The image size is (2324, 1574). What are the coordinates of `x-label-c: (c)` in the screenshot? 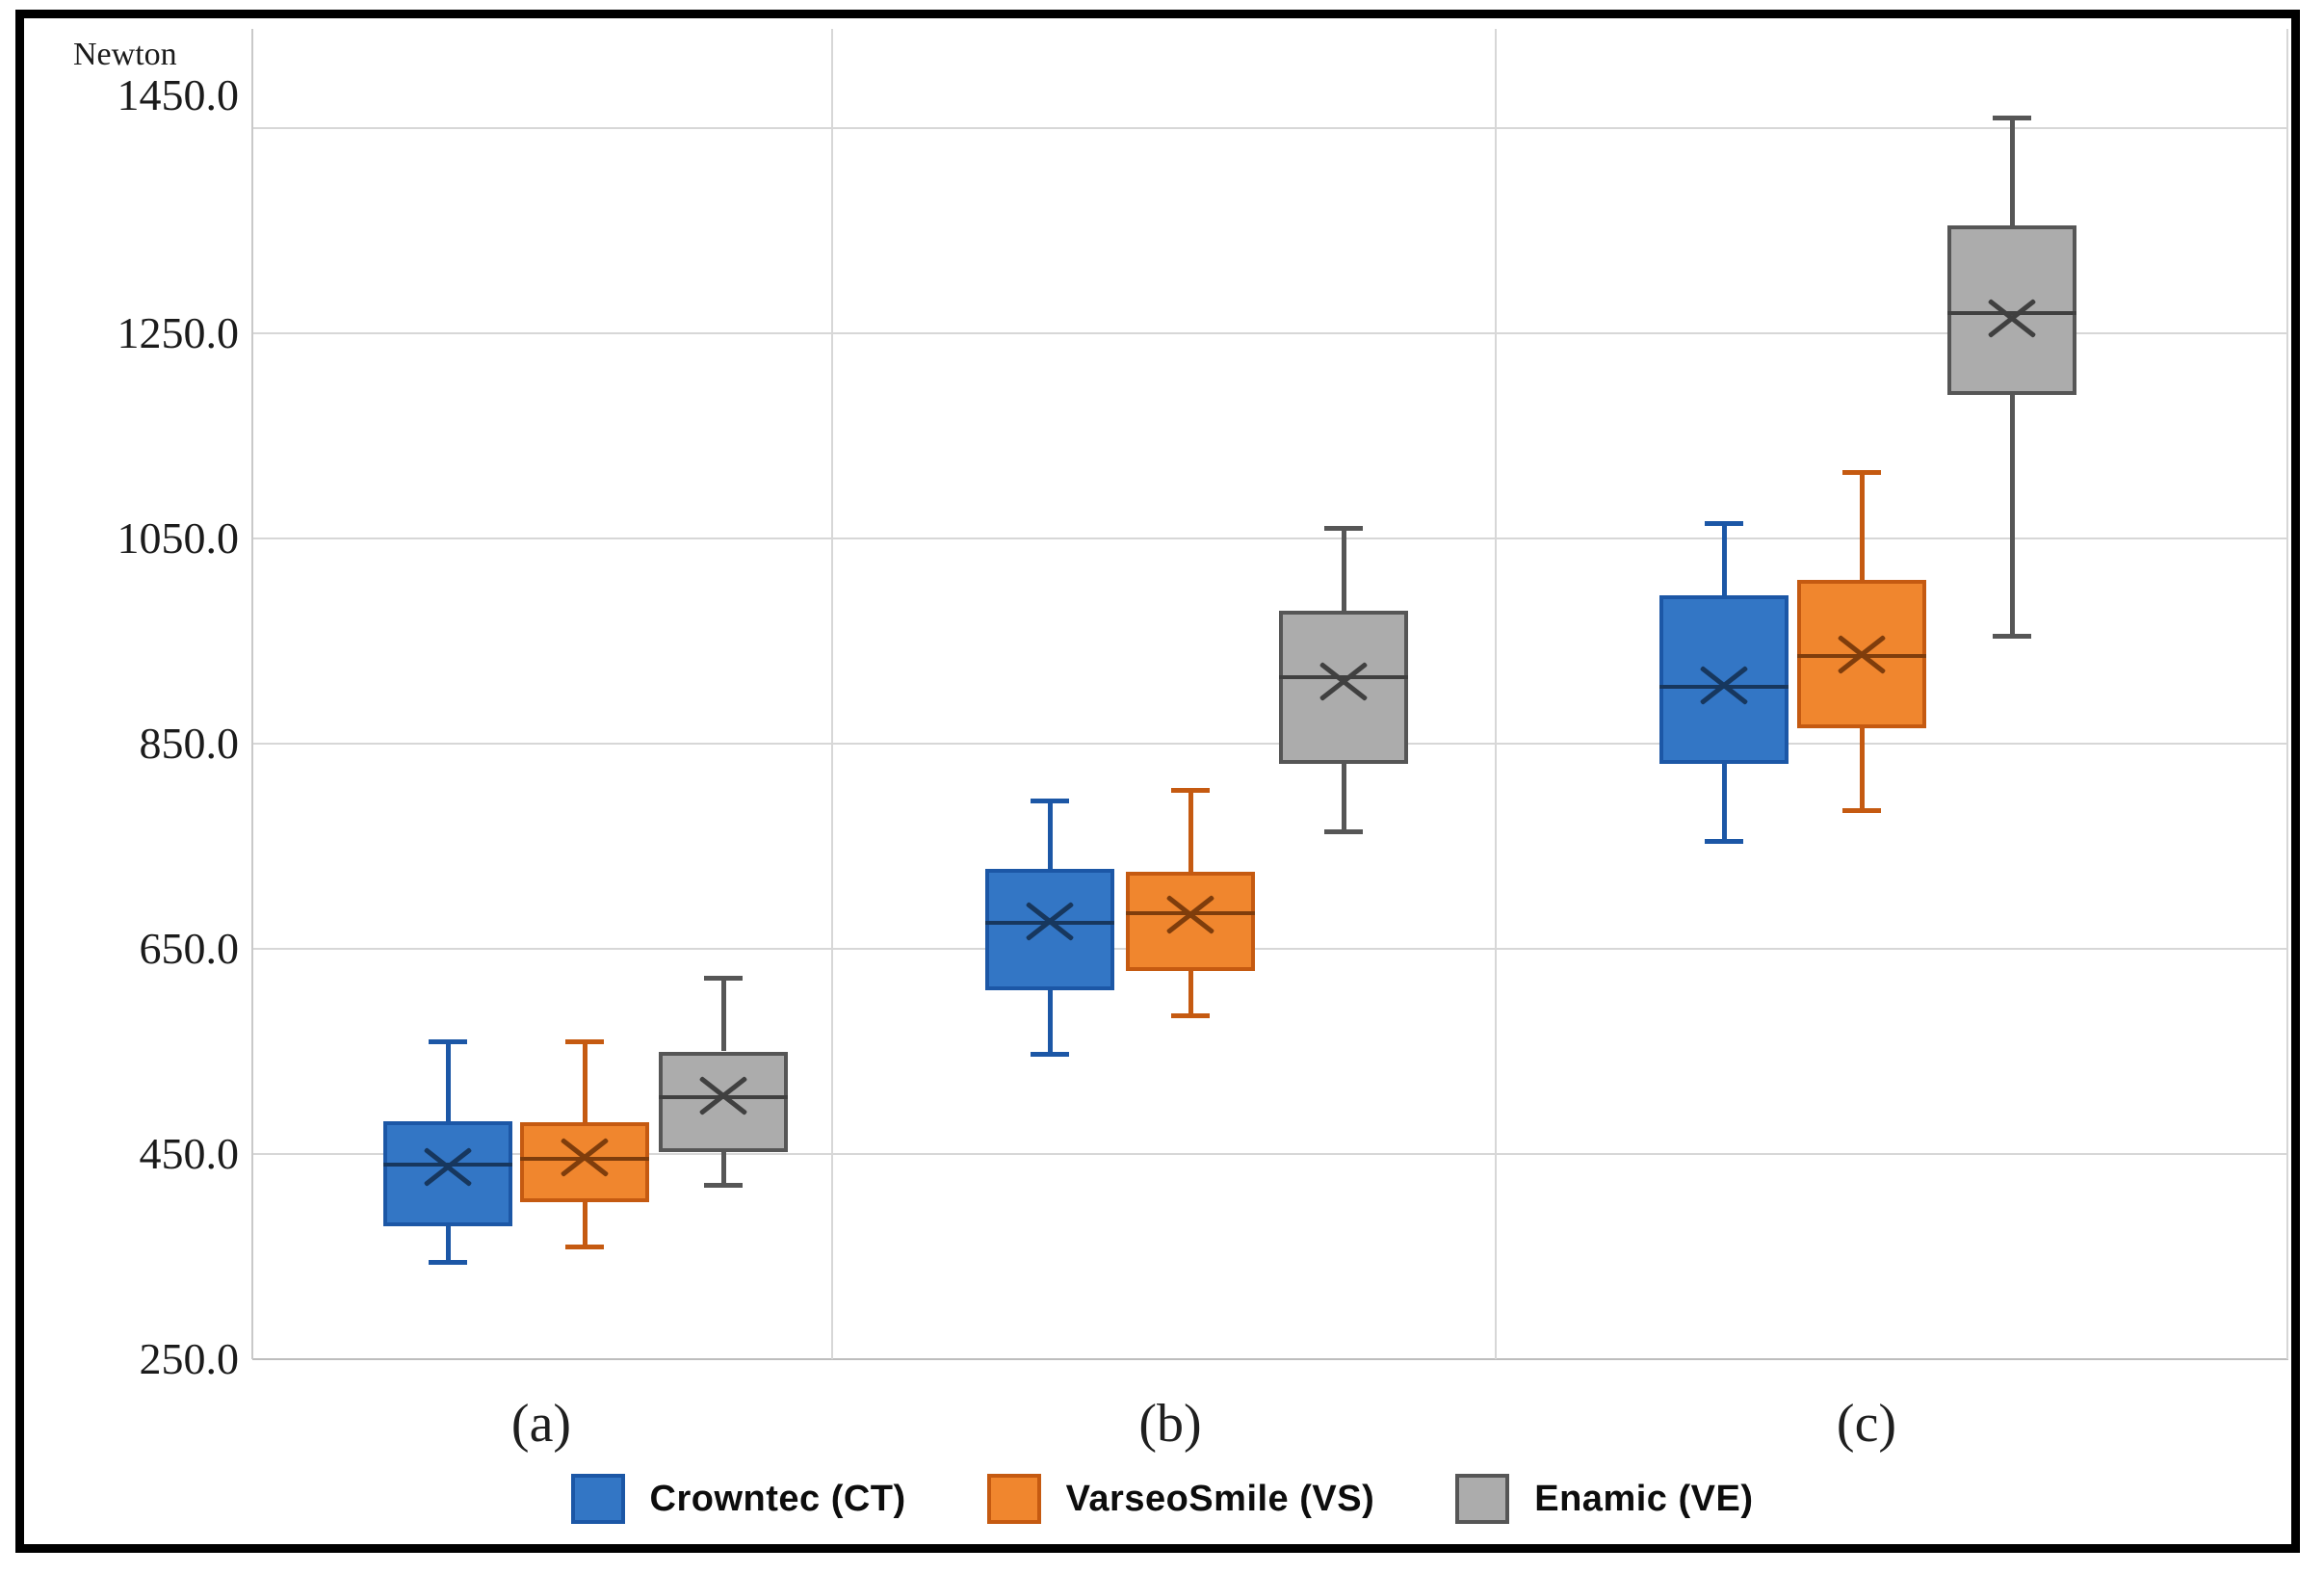 It's located at (1866, 1424).